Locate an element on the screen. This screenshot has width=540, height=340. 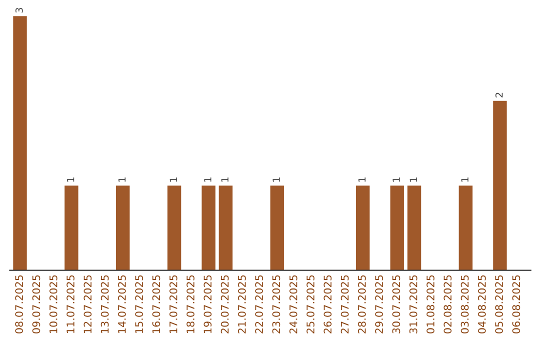
data-label: 3 is located at coordinates (19, 10).